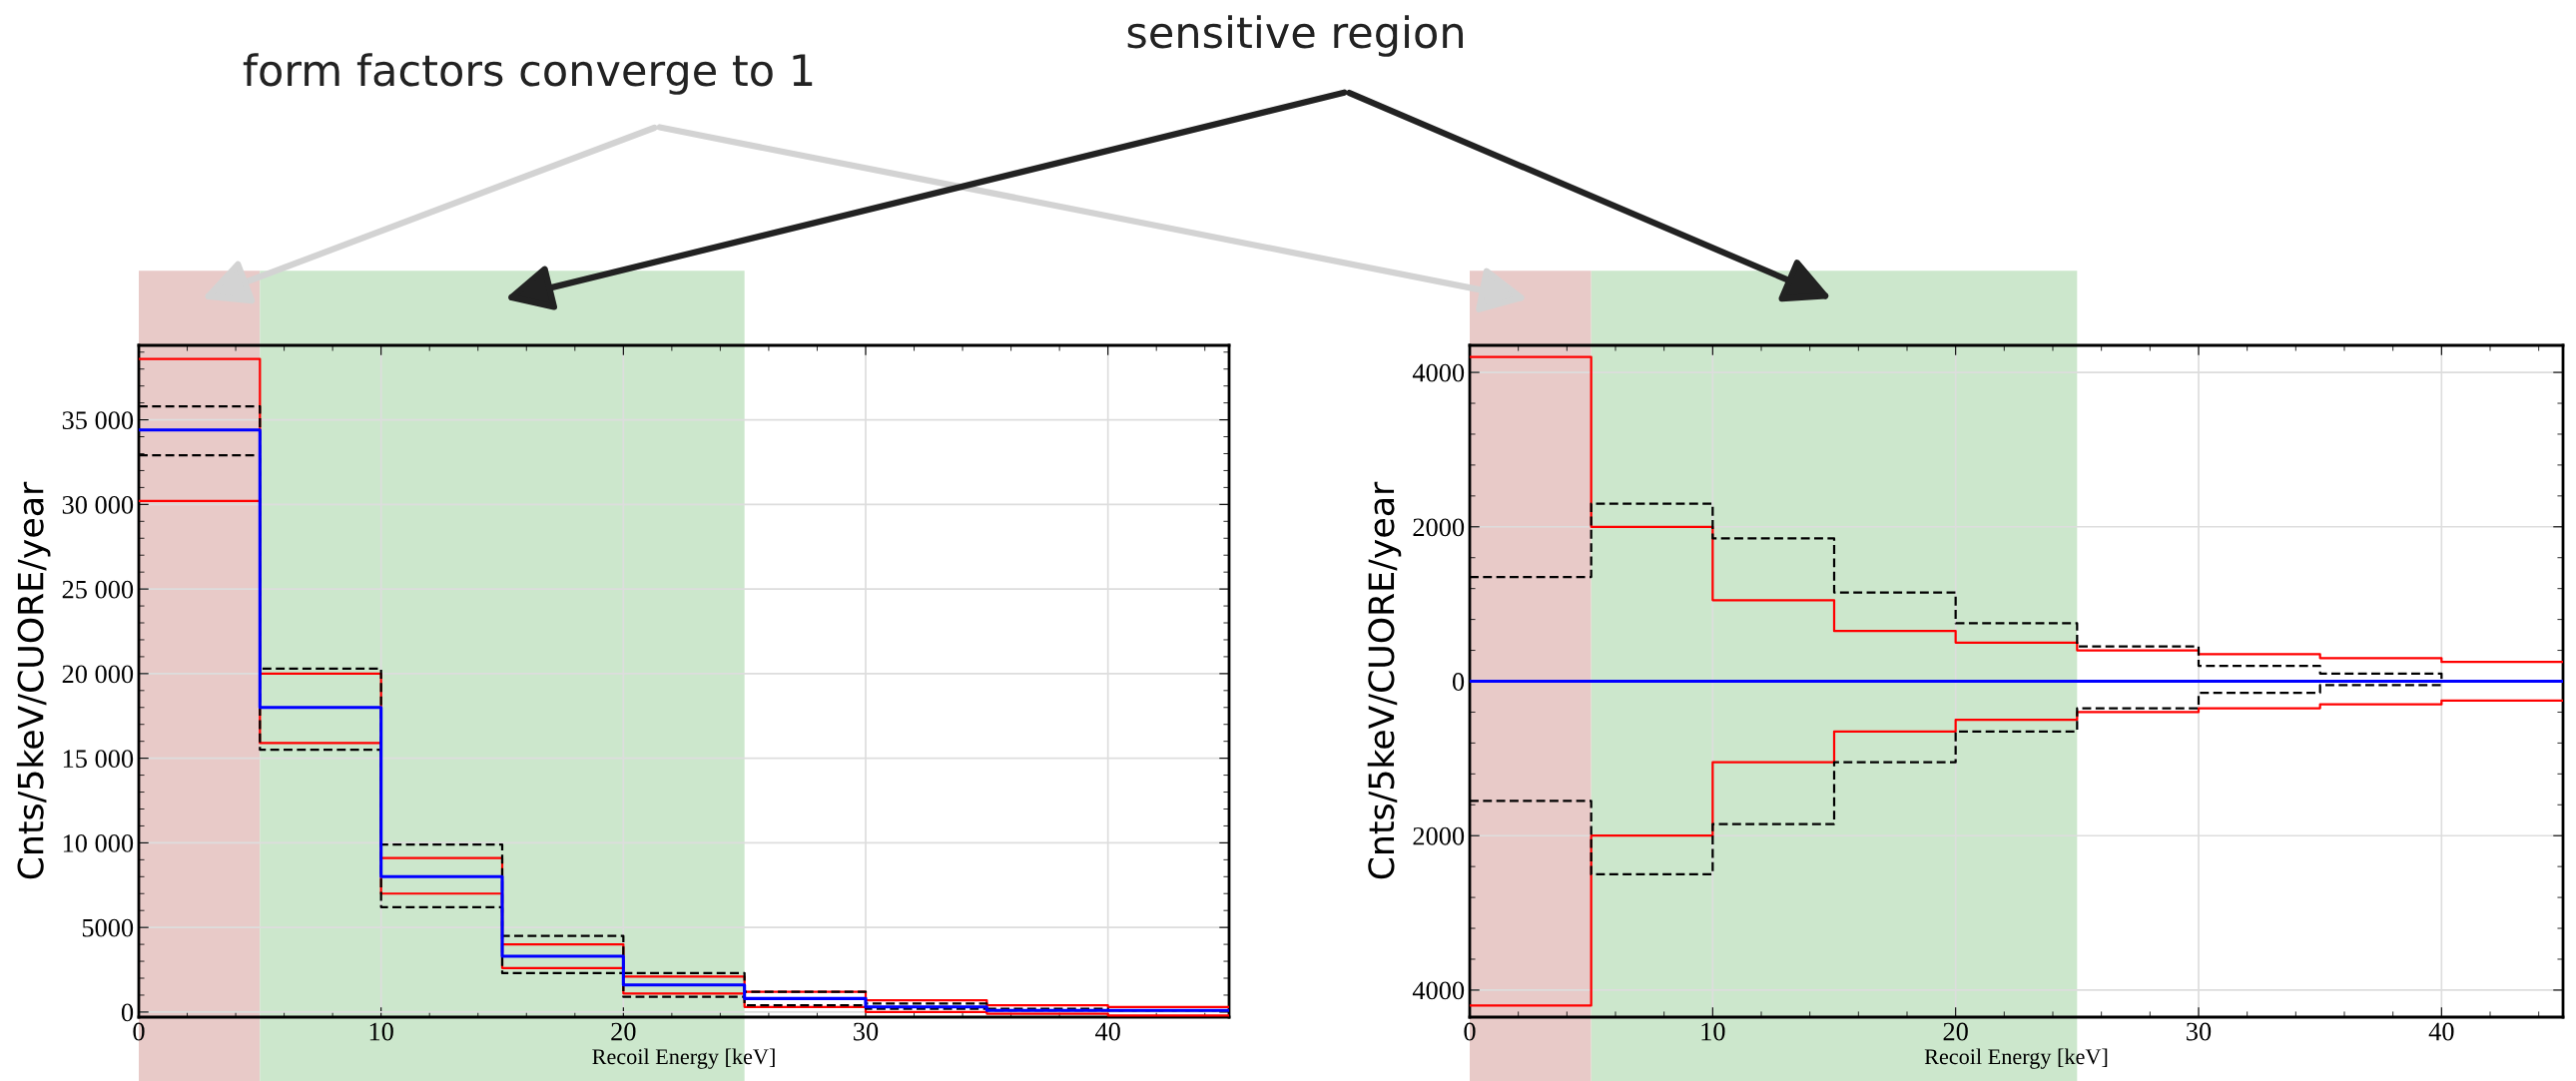 This screenshot has width=2576, height=1081. What do you see at coordinates (98, 420) in the screenshot?
I see `y-tick-label: 35 000` at bounding box center [98, 420].